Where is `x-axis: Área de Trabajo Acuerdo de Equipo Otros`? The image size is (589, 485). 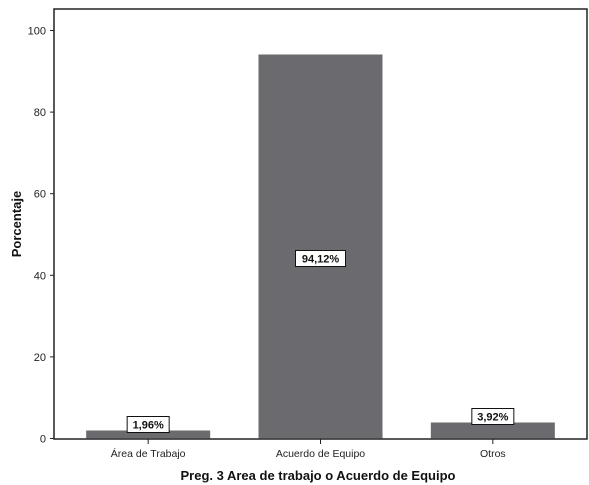 x-axis: Área de Trabajo Acuerdo de Equipo Otros is located at coordinates (308, 449).